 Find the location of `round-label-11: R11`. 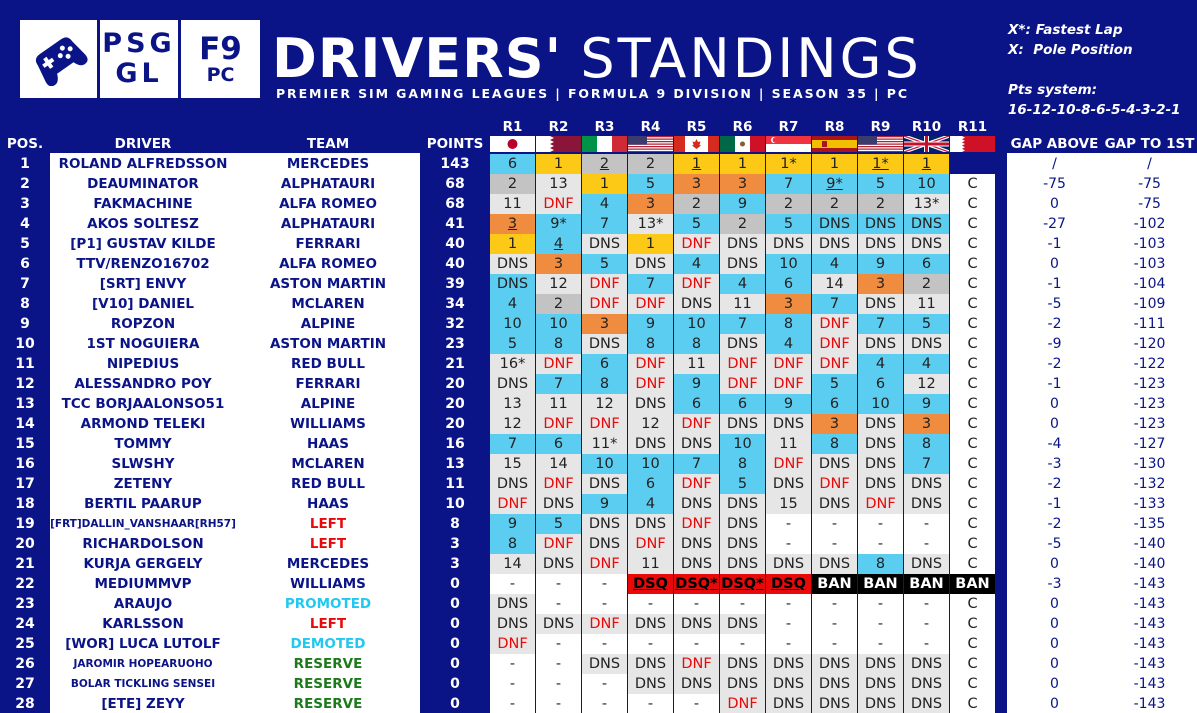

round-label-11: R11 is located at coordinates (972, 127).